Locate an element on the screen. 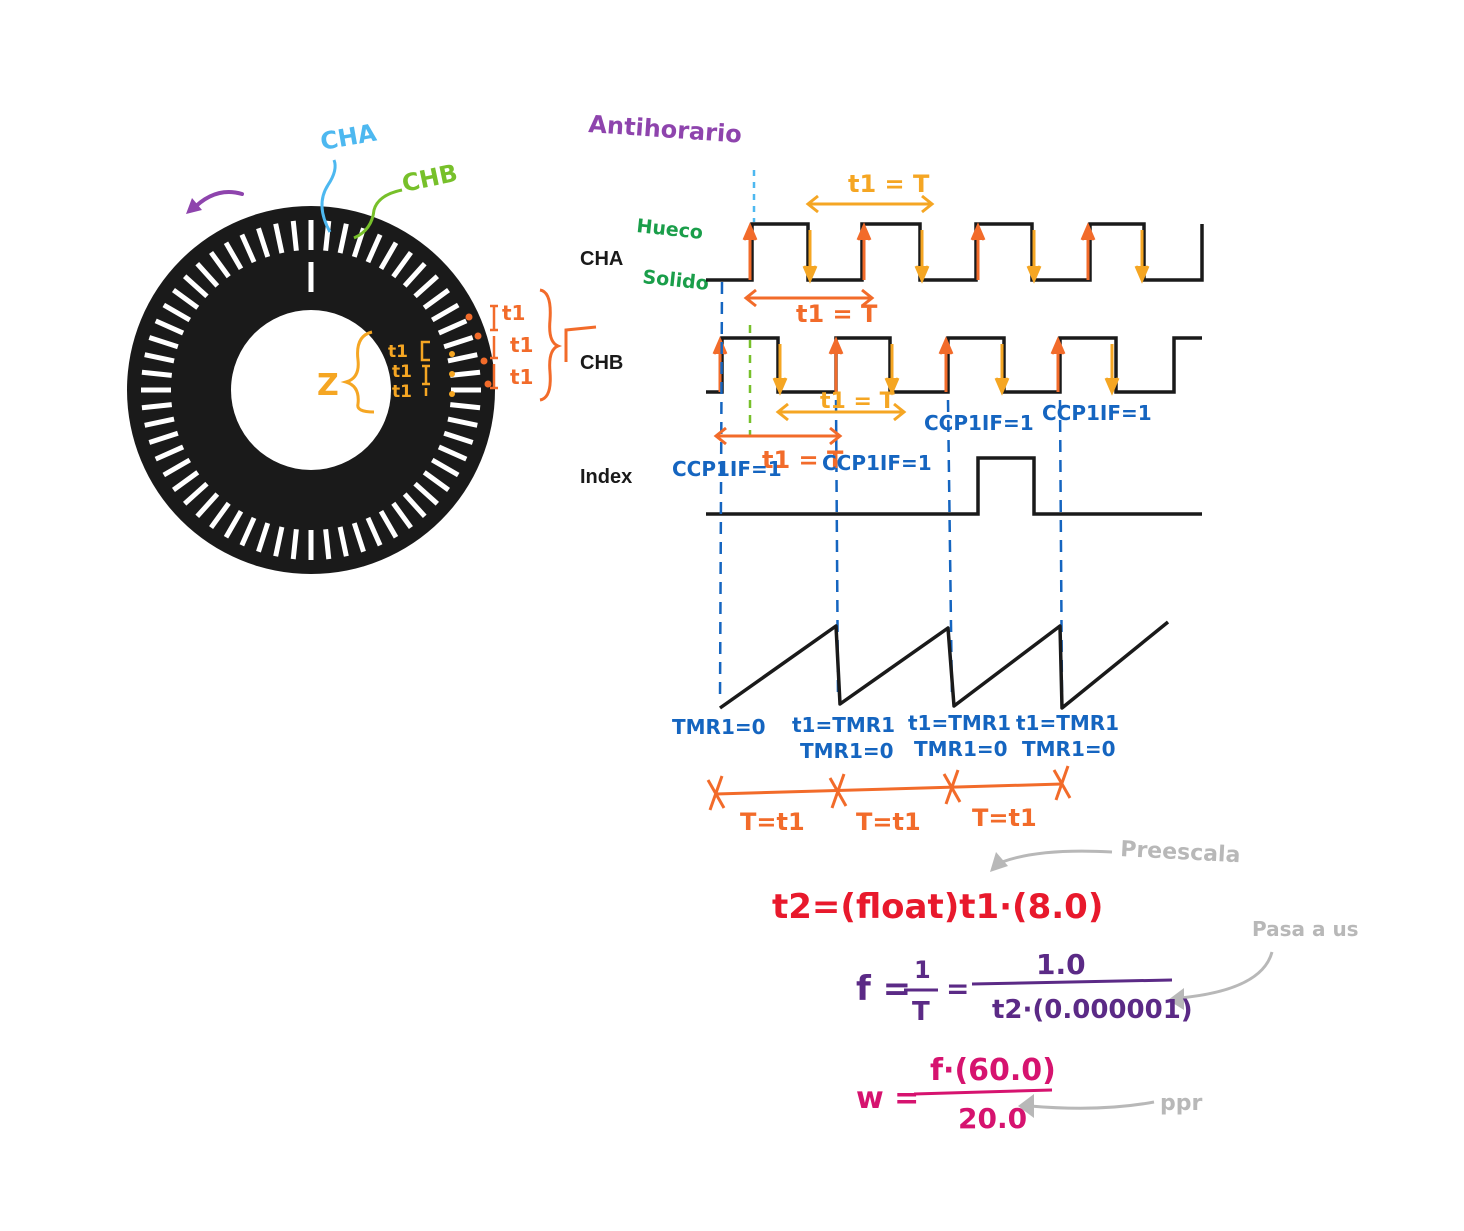 This screenshot has width=1464, height=1231. f-den-big: t2·(0.000001) is located at coordinates (1092, 1010).